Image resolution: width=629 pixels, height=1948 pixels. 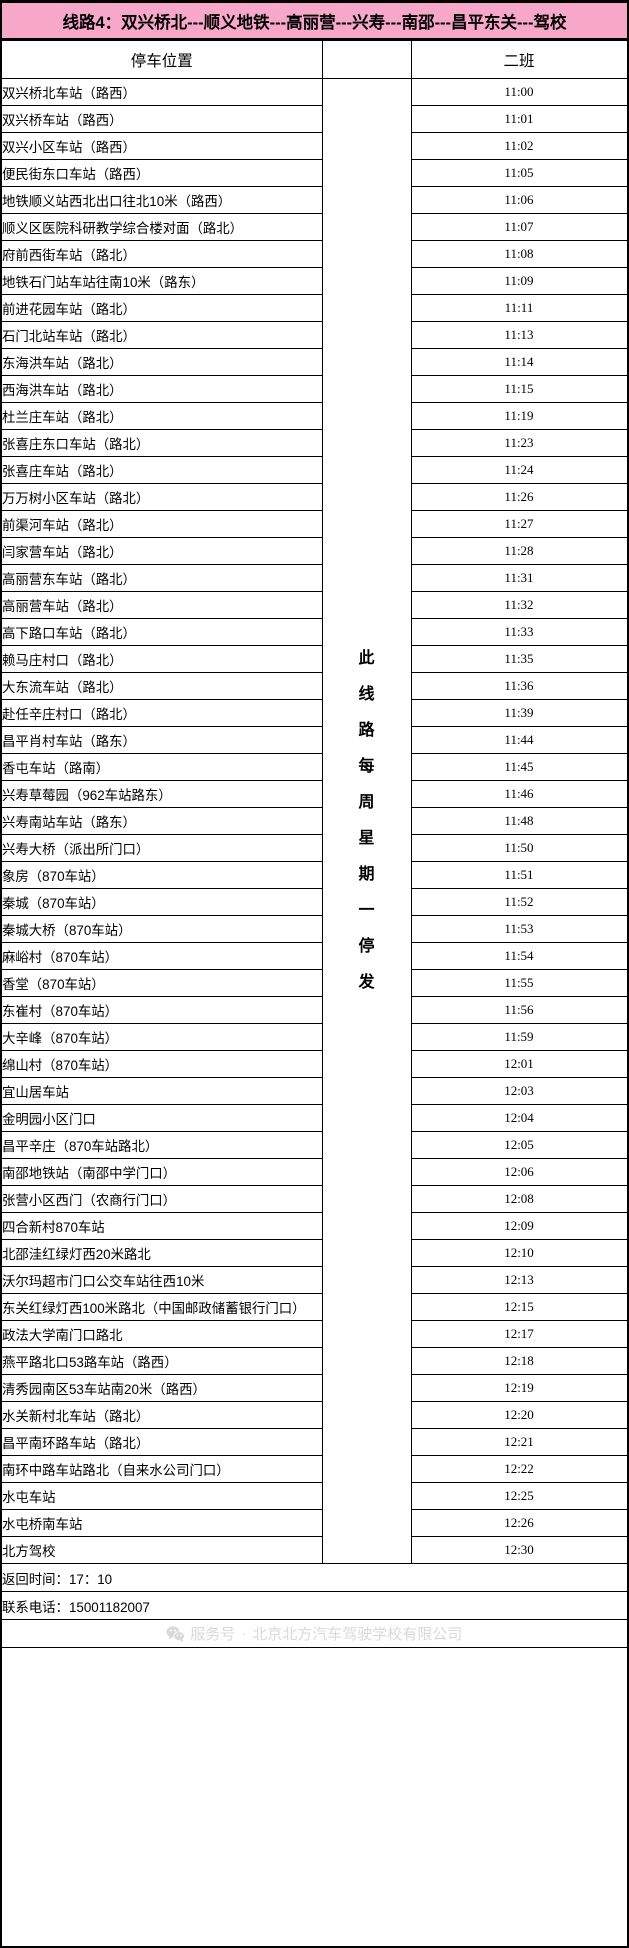 I want to click on departure-time-cell: 11:59, so click(x=519, y=1037).